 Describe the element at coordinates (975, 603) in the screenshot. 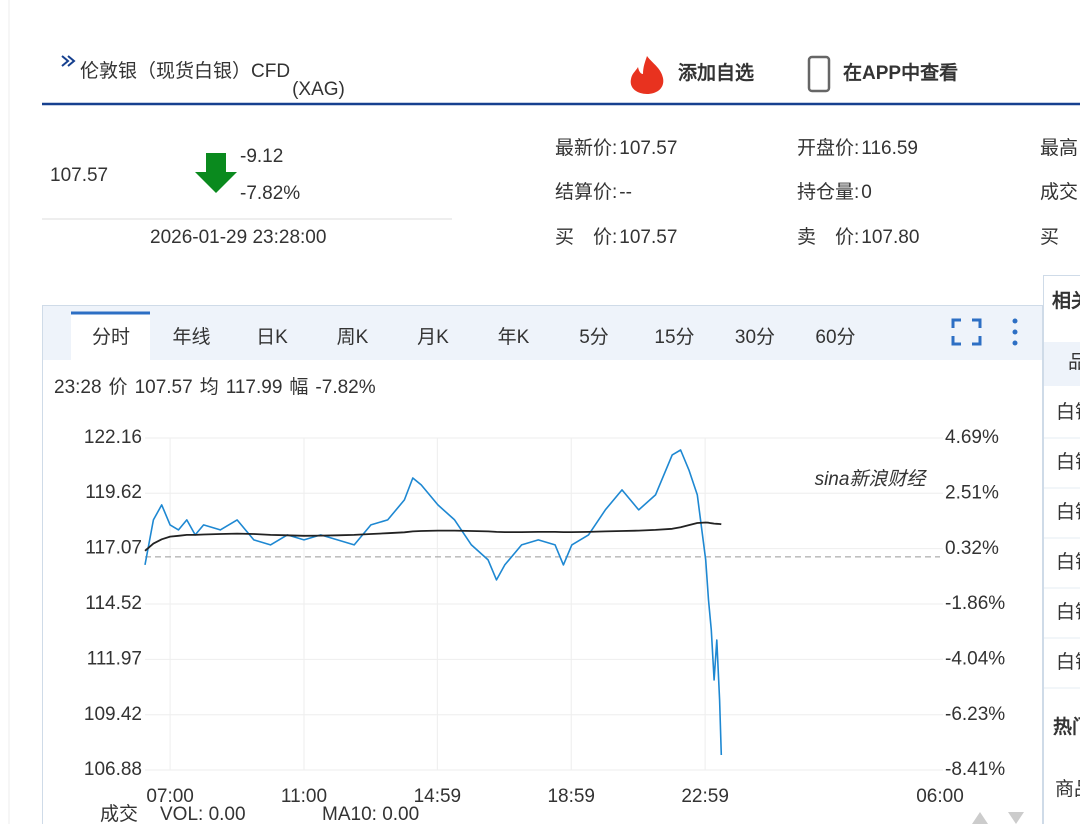

I see `y2-tick-label: -1.86%` at that location.